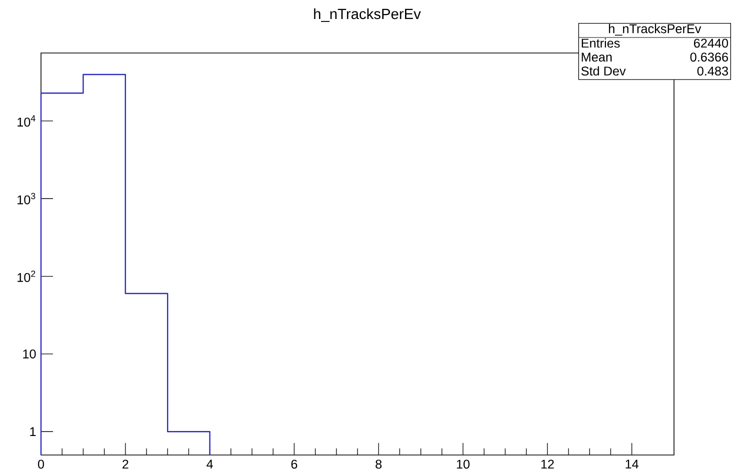  I want to click on x-tick-label: 8, so click(379, 464).